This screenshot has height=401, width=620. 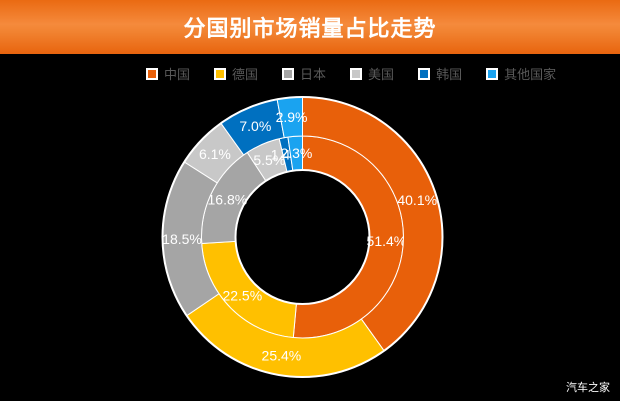 What do you see at coordinates (296, 153) in the screenshot?
I see `inner-data-label-5: 2.3%` at bounding box center [296, 153].